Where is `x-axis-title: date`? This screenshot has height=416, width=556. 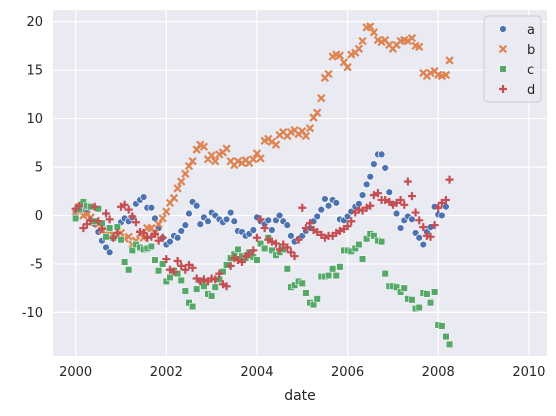
x-axis-title: date is located at coordinates (300, 396).